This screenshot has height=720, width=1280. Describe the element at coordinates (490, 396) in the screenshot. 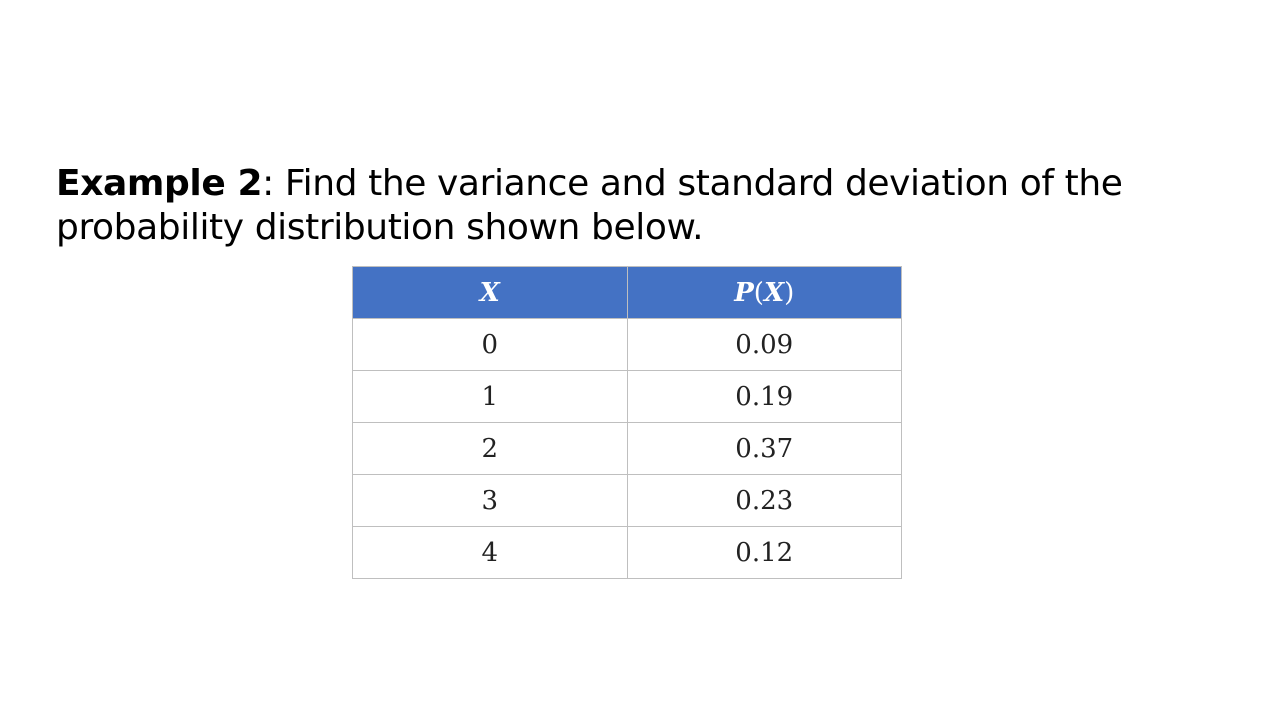

I see `cell-x: 1` at that location.